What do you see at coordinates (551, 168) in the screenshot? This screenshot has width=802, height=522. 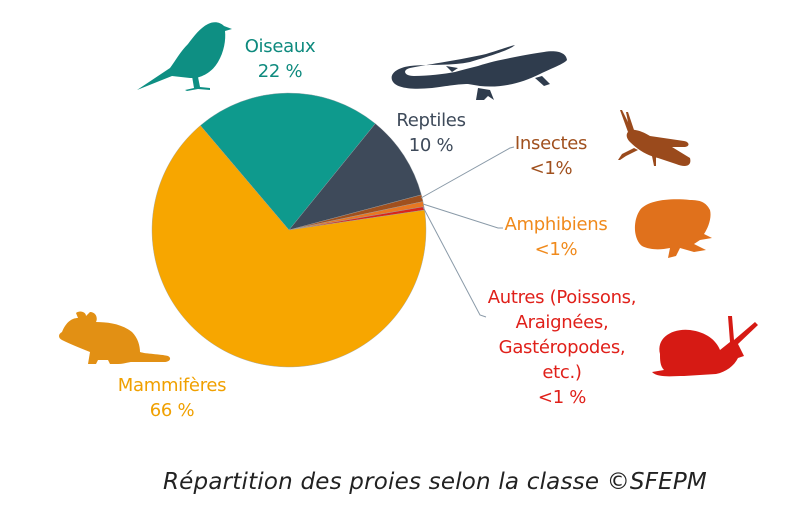 I see `label-insectes-pct: <1%` at bounding box center [551, 168].